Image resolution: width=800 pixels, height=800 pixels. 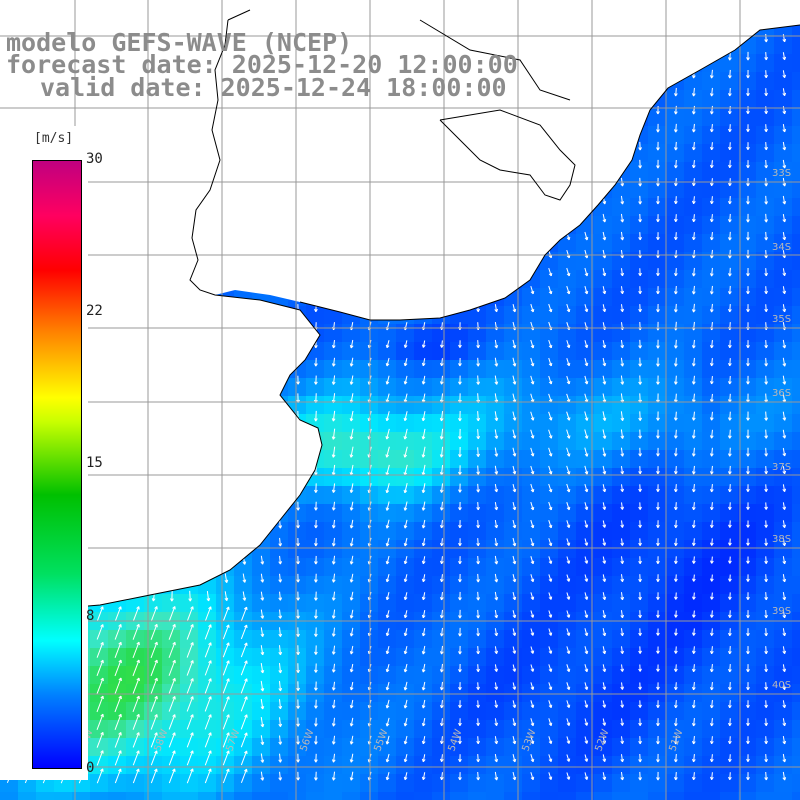 I want to click on colorbar-gradient, so click(x=57, y=464).